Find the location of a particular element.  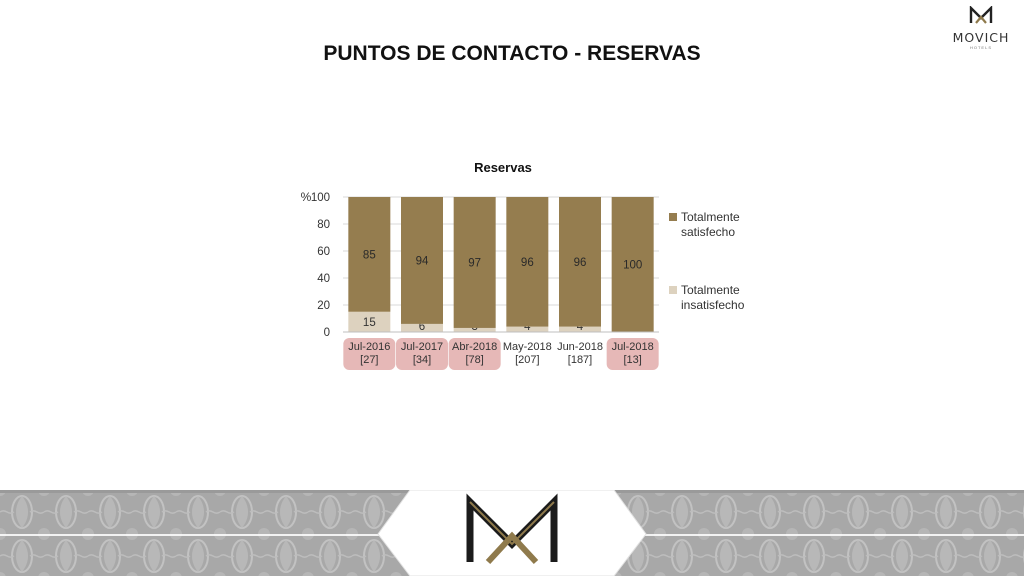

x-tick-label: Abr-2018 is located at coordinates (474, 347).